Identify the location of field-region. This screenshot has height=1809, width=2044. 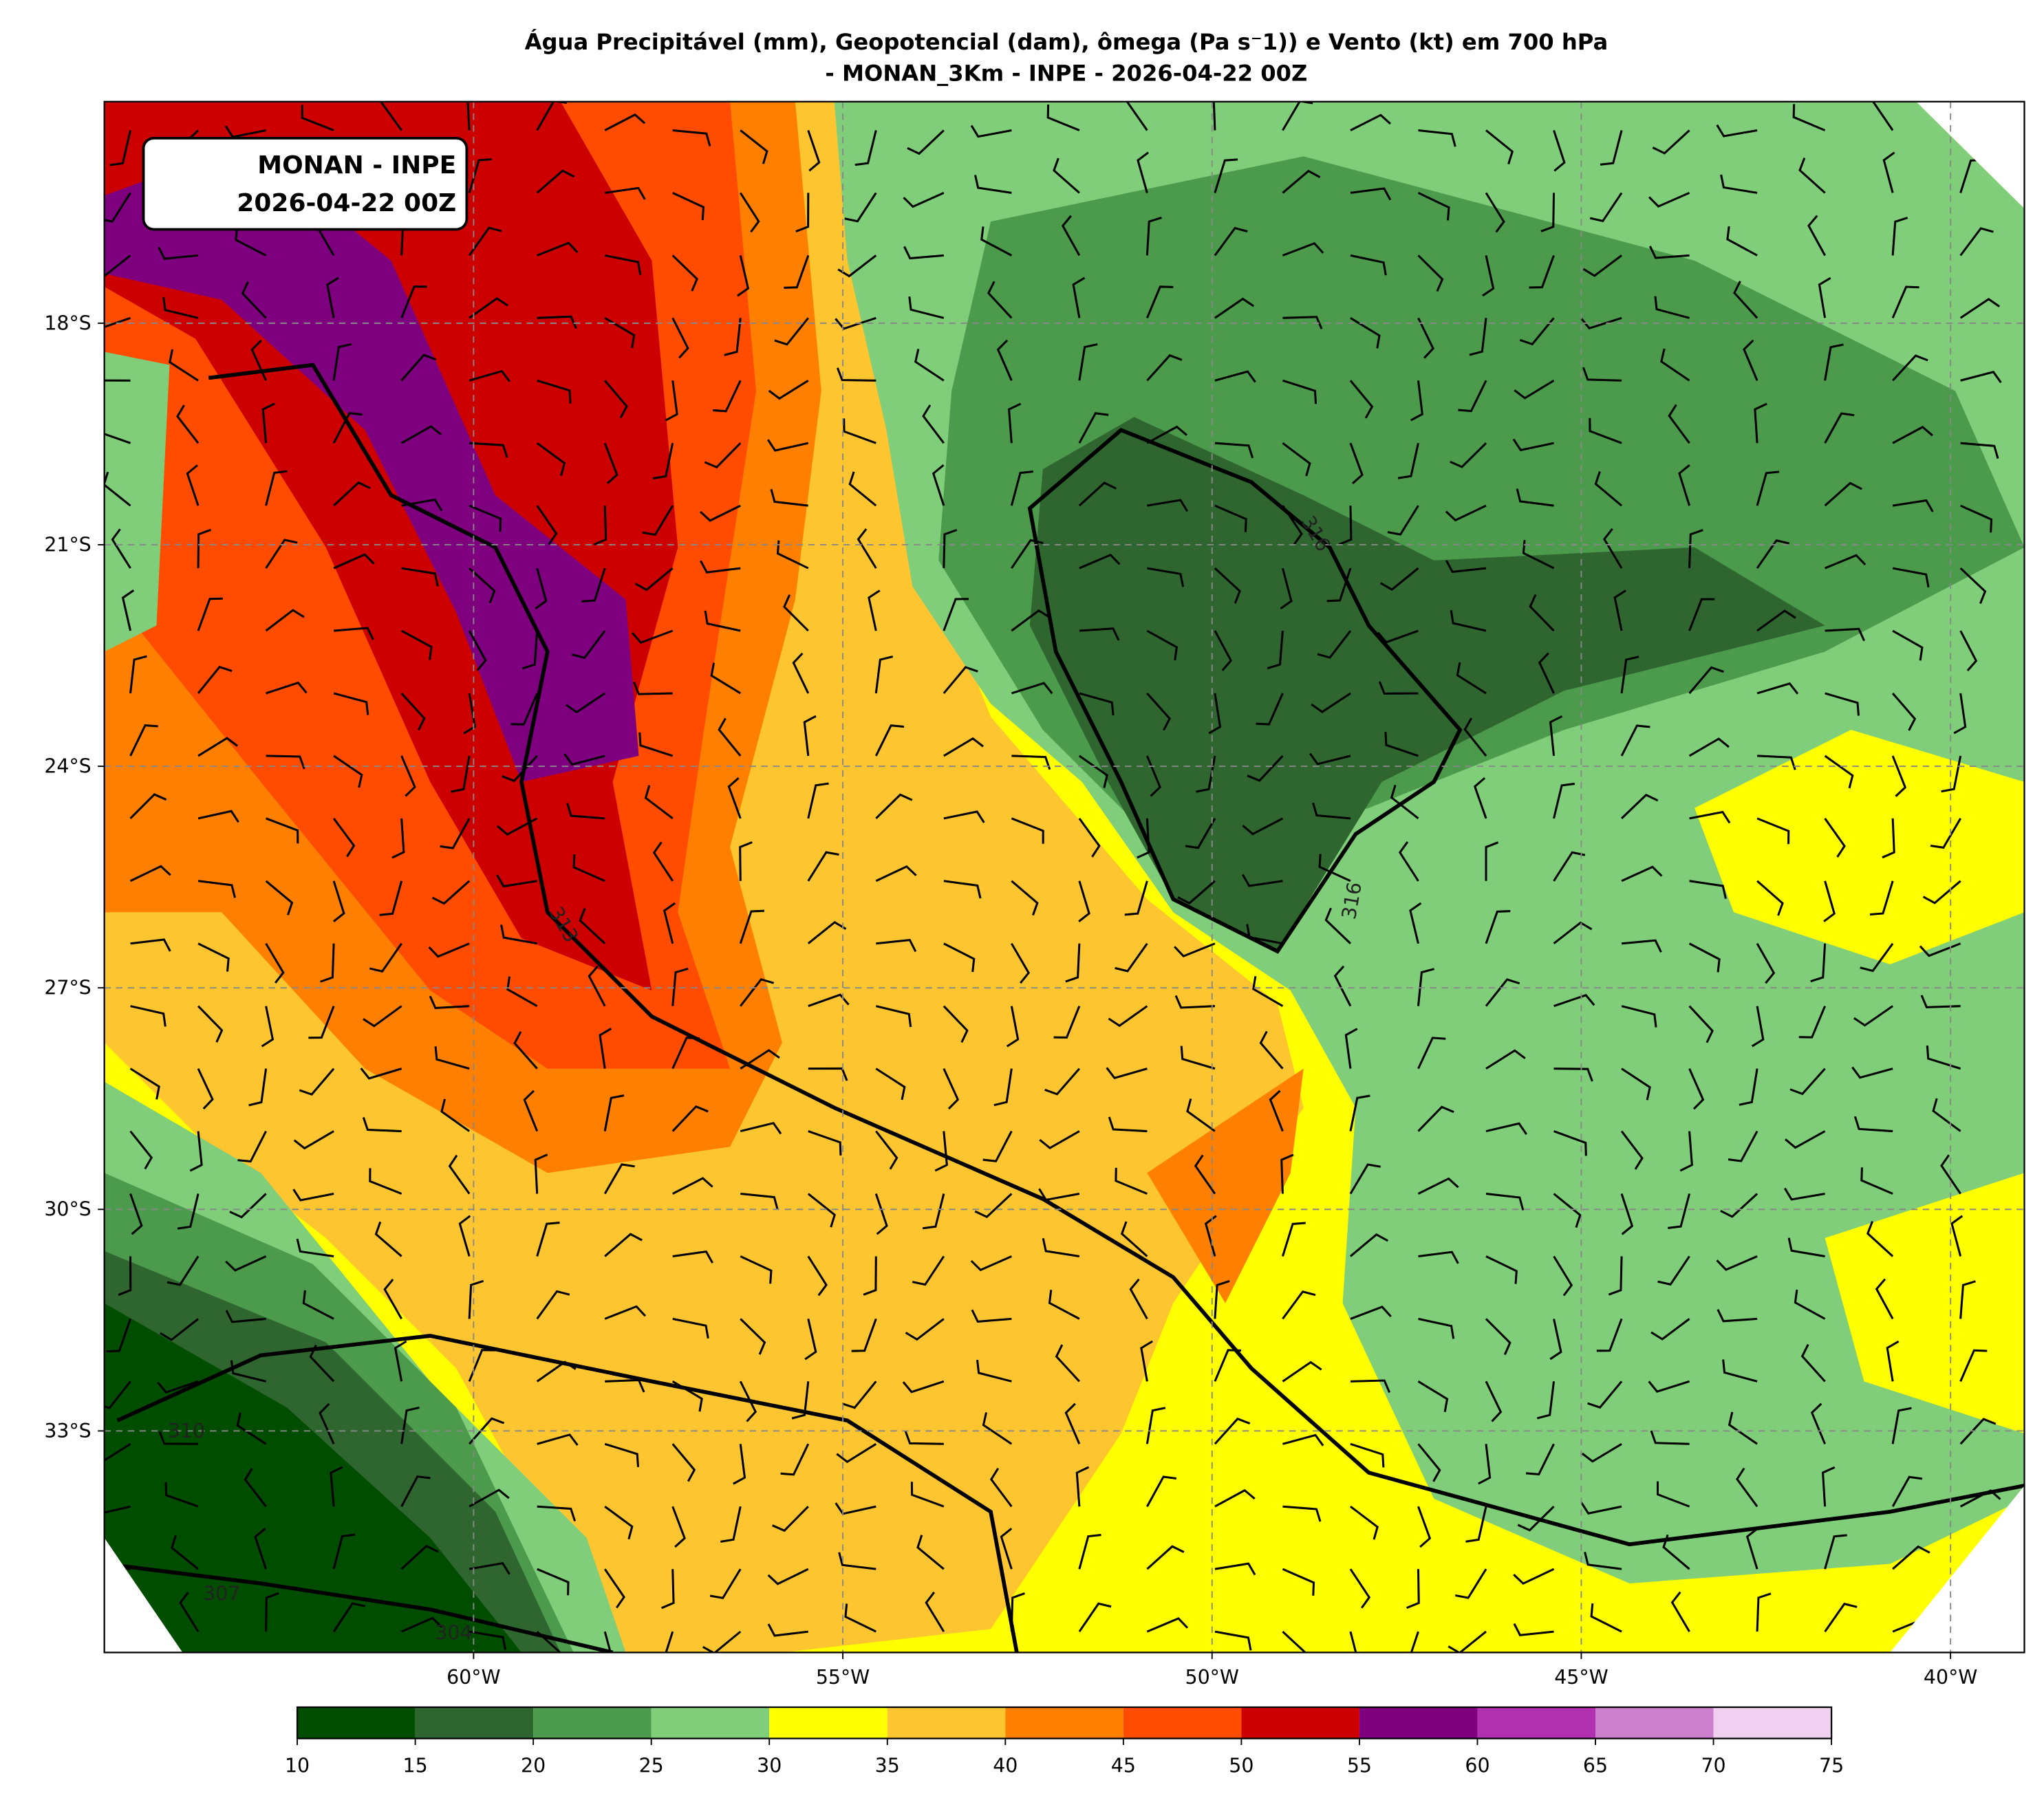
(312, 1478).